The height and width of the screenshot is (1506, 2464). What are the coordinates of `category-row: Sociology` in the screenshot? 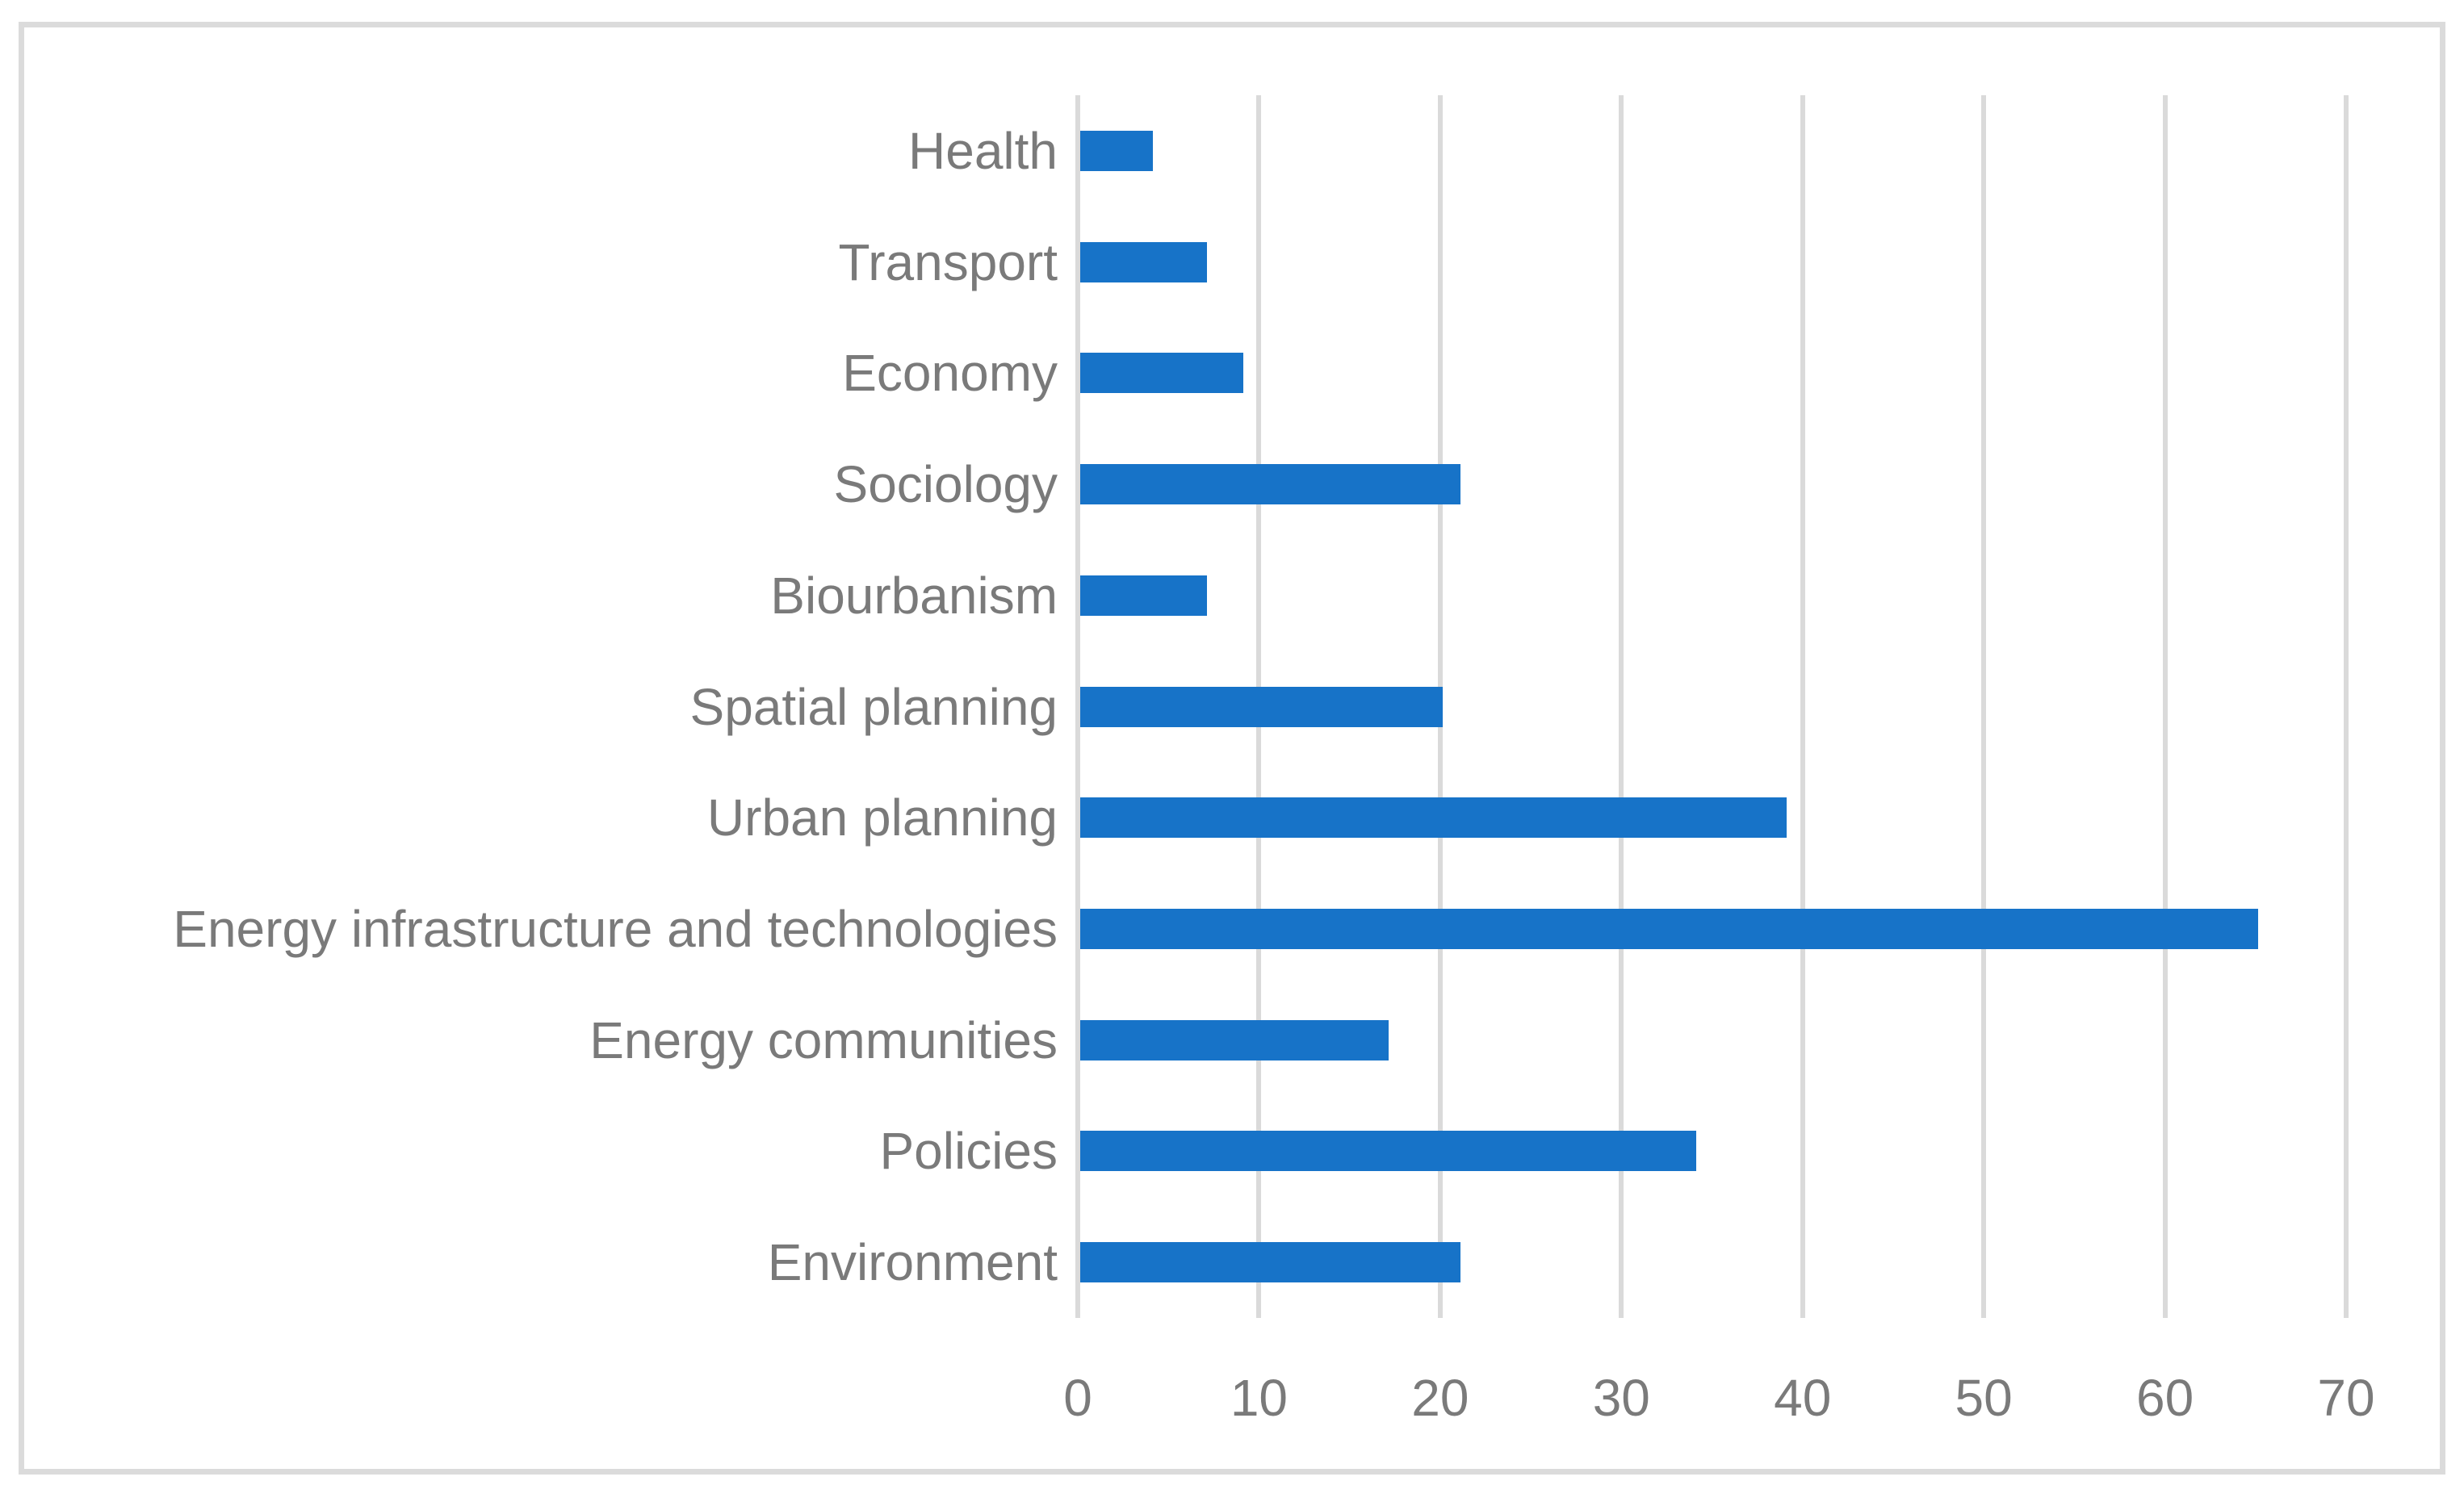 It's located at (545, 484).